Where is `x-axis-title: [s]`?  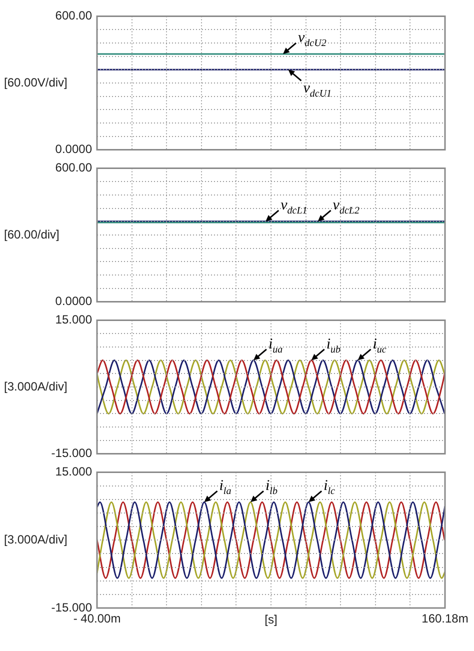
x-axis-title: [s] is located at coordinates (271, 619).